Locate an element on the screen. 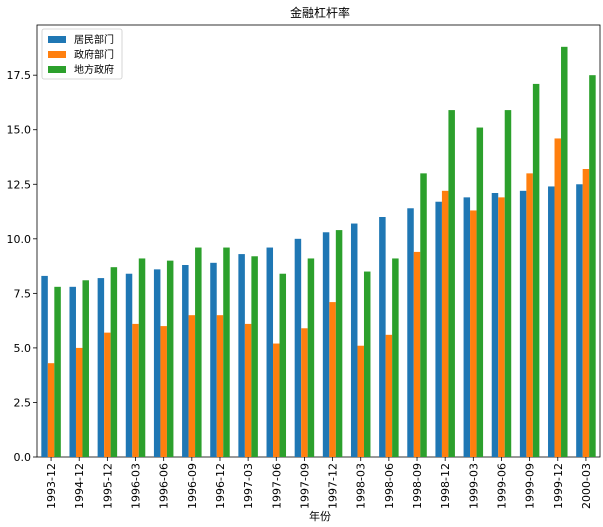  y-tick-label: 12.5 is located at coordinates (19, 184).